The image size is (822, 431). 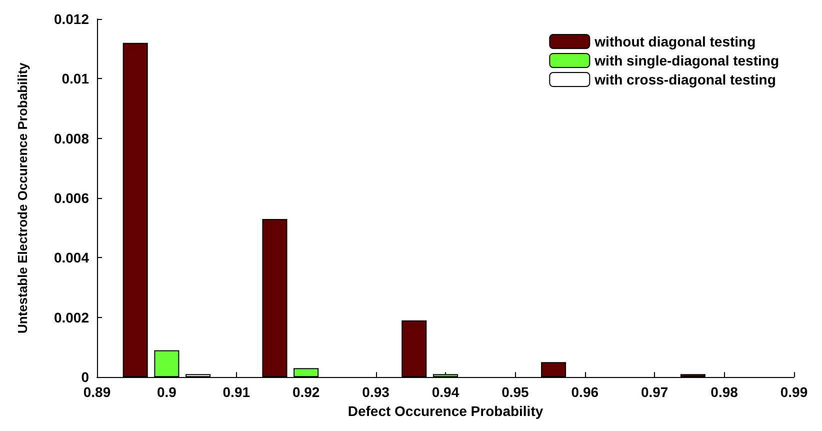 I want to click on x-tick-label: 0.91, so click(x=236, y=392).